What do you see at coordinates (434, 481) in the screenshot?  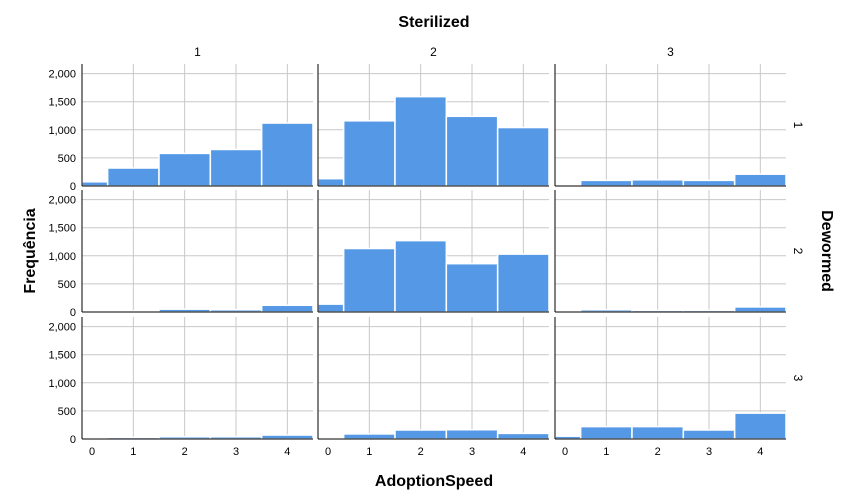 I see `x-axis-title: AdoptionSpeed` at bounding box center [434, 481].